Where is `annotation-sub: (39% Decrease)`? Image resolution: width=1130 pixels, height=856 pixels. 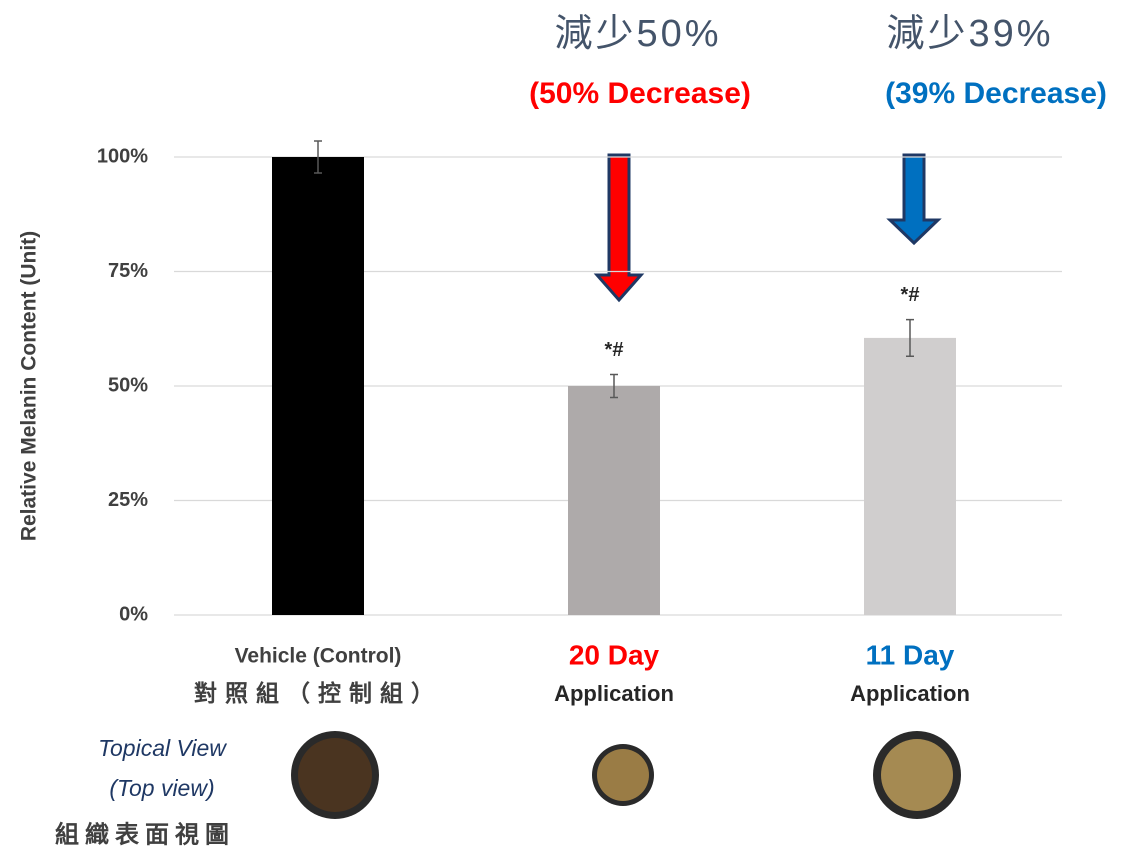 annotation-sub: (39% Decrease) is located at coordinates (996, 93).